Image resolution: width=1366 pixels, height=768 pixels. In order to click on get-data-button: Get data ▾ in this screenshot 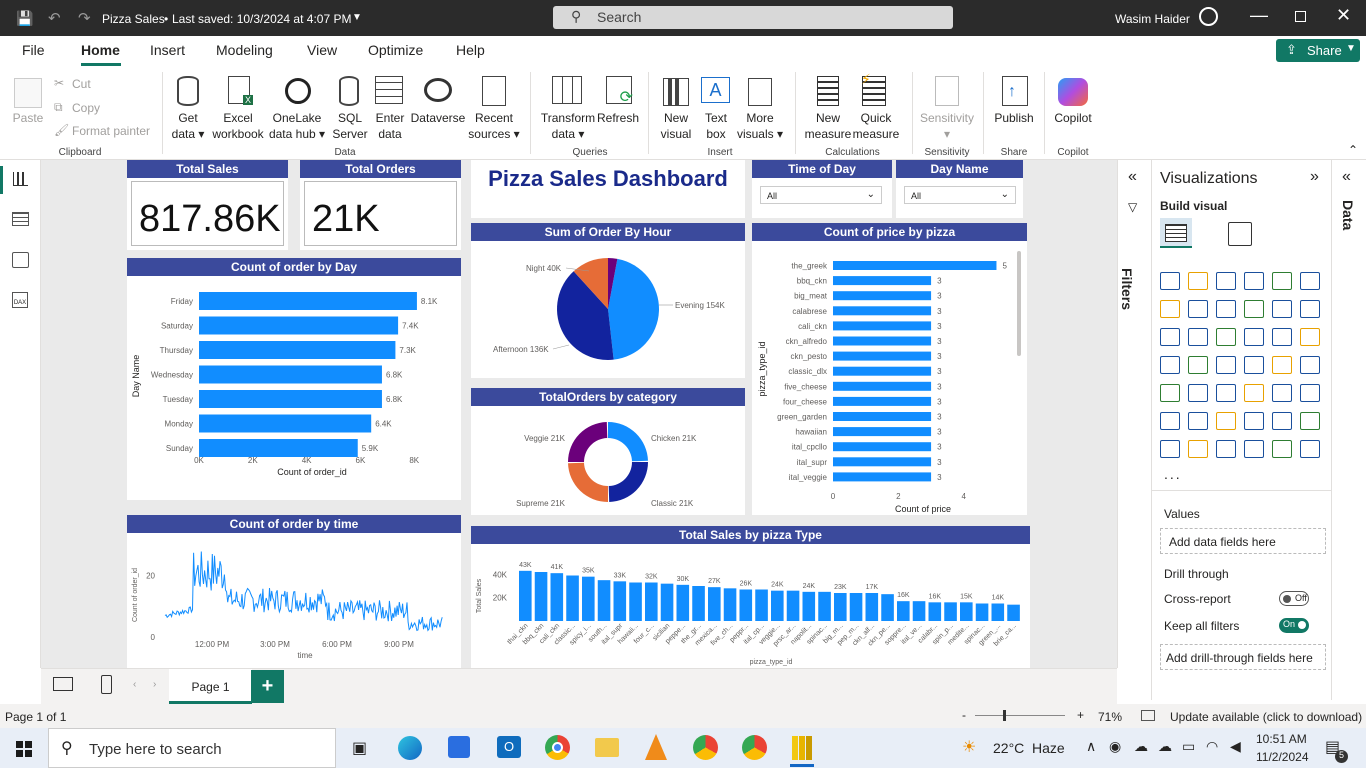, I will do `click(188, 126)`.